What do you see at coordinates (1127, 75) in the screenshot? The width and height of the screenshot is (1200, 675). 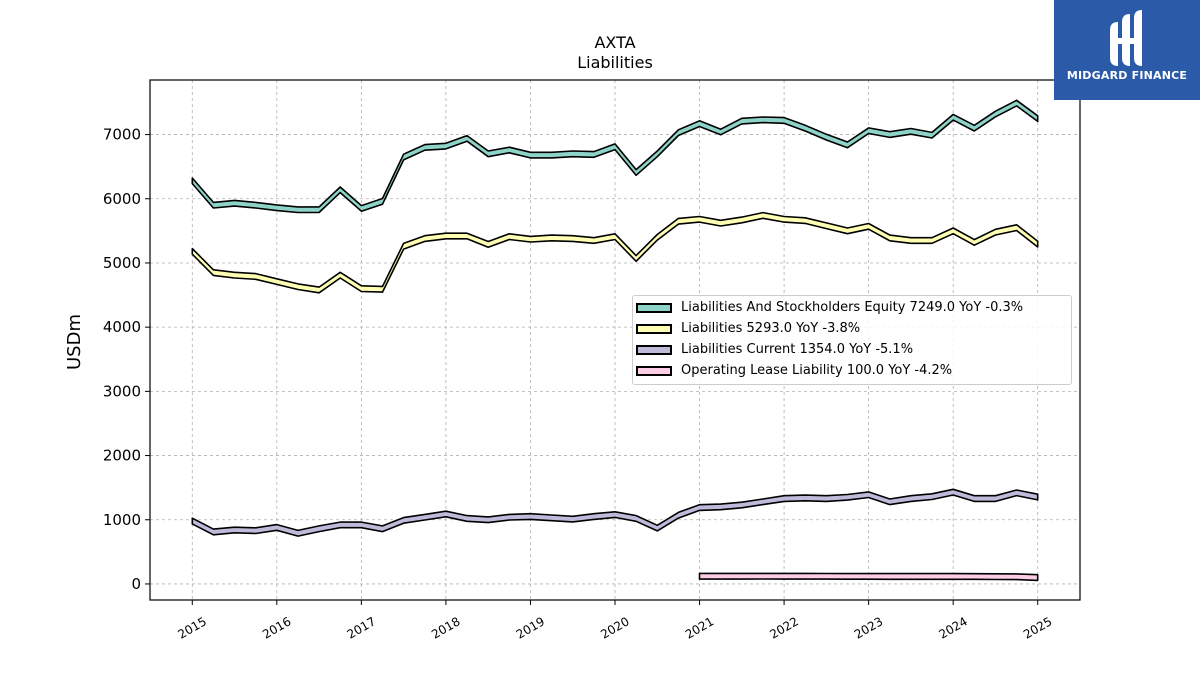 I see `brand-name: MIDGARD FINANCE` at bounding box center [1127, 75].